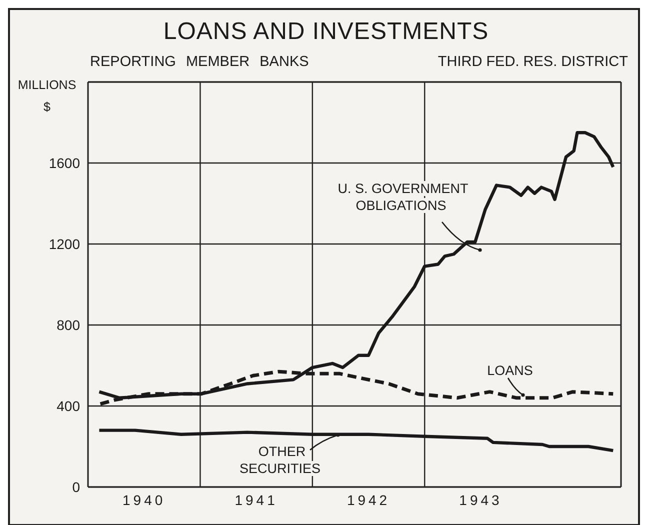 This screenshot has width=648, height=525. I want to click on x-tick-label: 1941, so click(256, 500).